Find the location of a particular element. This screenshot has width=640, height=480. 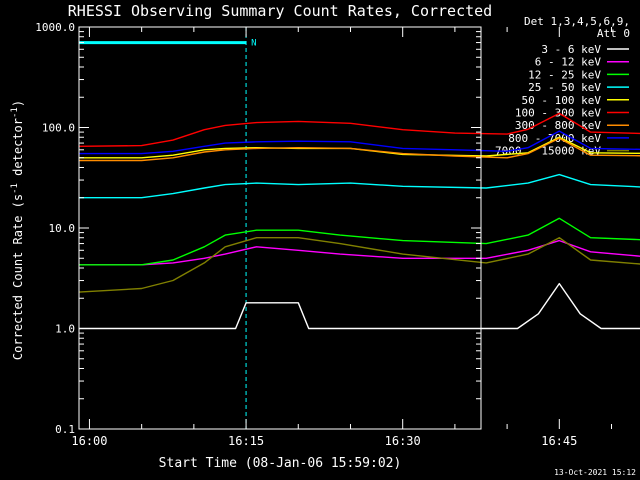

series-line-25-50-kev is located at coordinates (359, 186).